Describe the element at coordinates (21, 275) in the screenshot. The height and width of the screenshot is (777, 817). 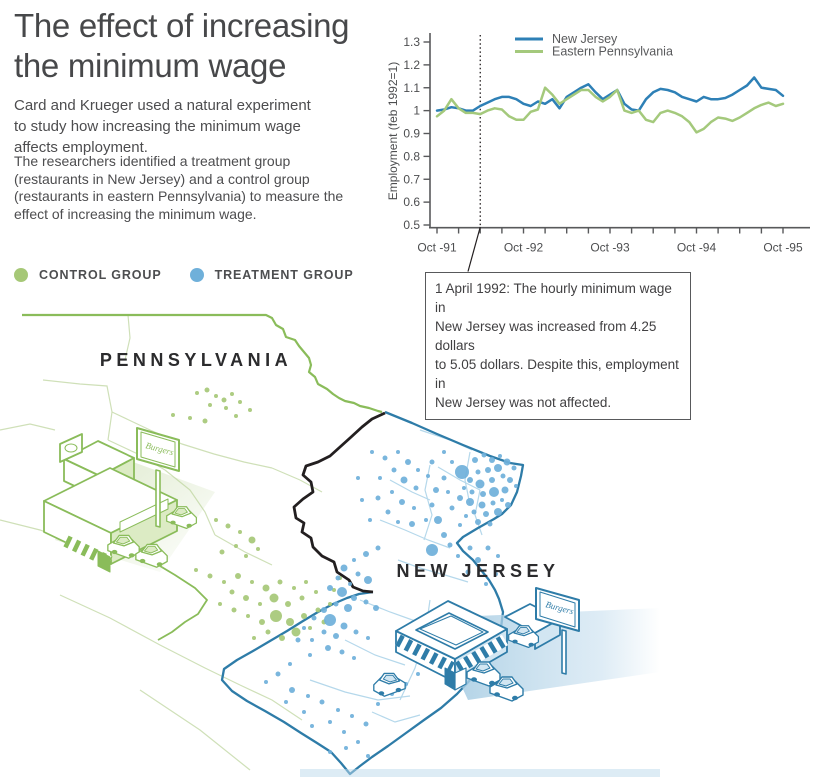
I see `control-group-dot-icon` at that location.